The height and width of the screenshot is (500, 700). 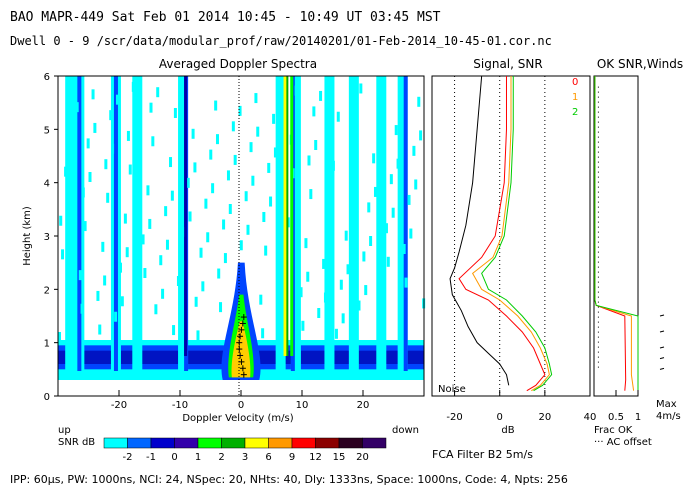 What do you see at coordinates (500, 417) in the screenshot?
I see `snr-x-tick-label: 0` at bounding box center [500, 417].